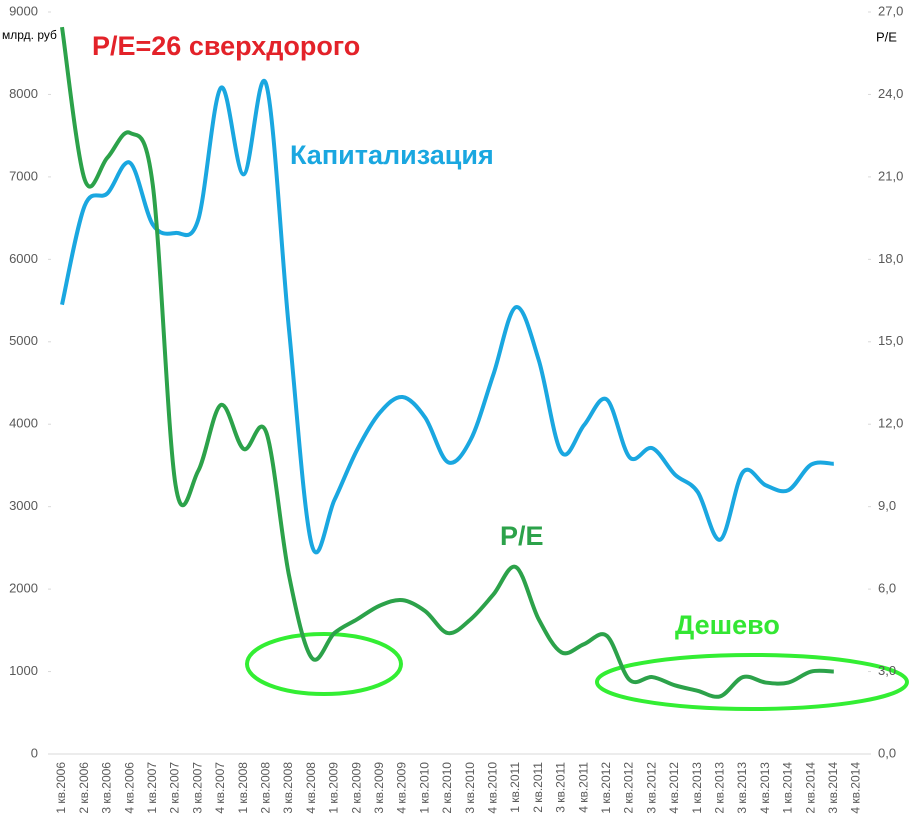 The height and width of the screenshot is (829, 917). Describe the element at coordinates (810, 788) in the screenshot. I see `x-tick-label: 2 кв.2014` at that location.